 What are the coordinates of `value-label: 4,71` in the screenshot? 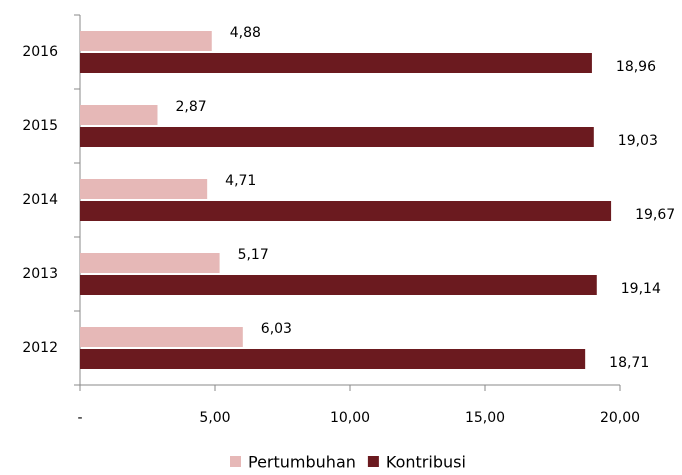 It's located at (240, 181).